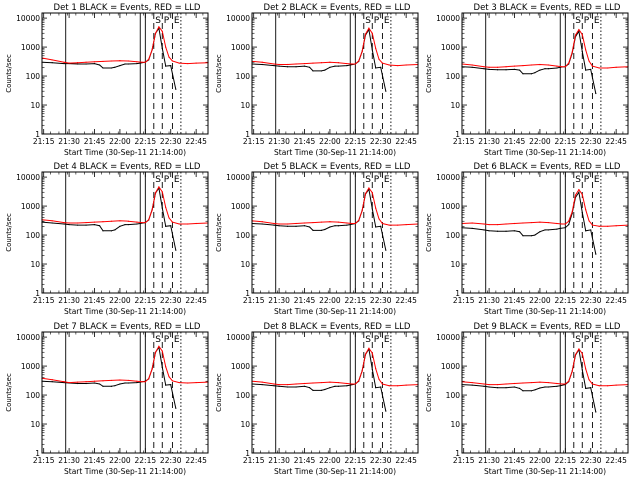  I want to click on y-tick-label: 100, so click(453, 235).